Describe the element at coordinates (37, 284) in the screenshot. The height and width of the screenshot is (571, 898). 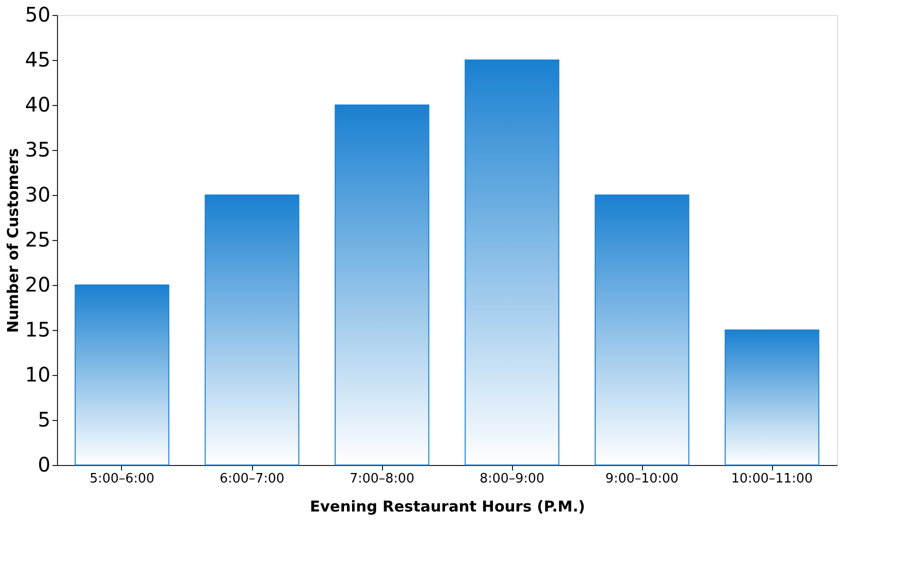
I see `y-tick-label: 20` at that location.